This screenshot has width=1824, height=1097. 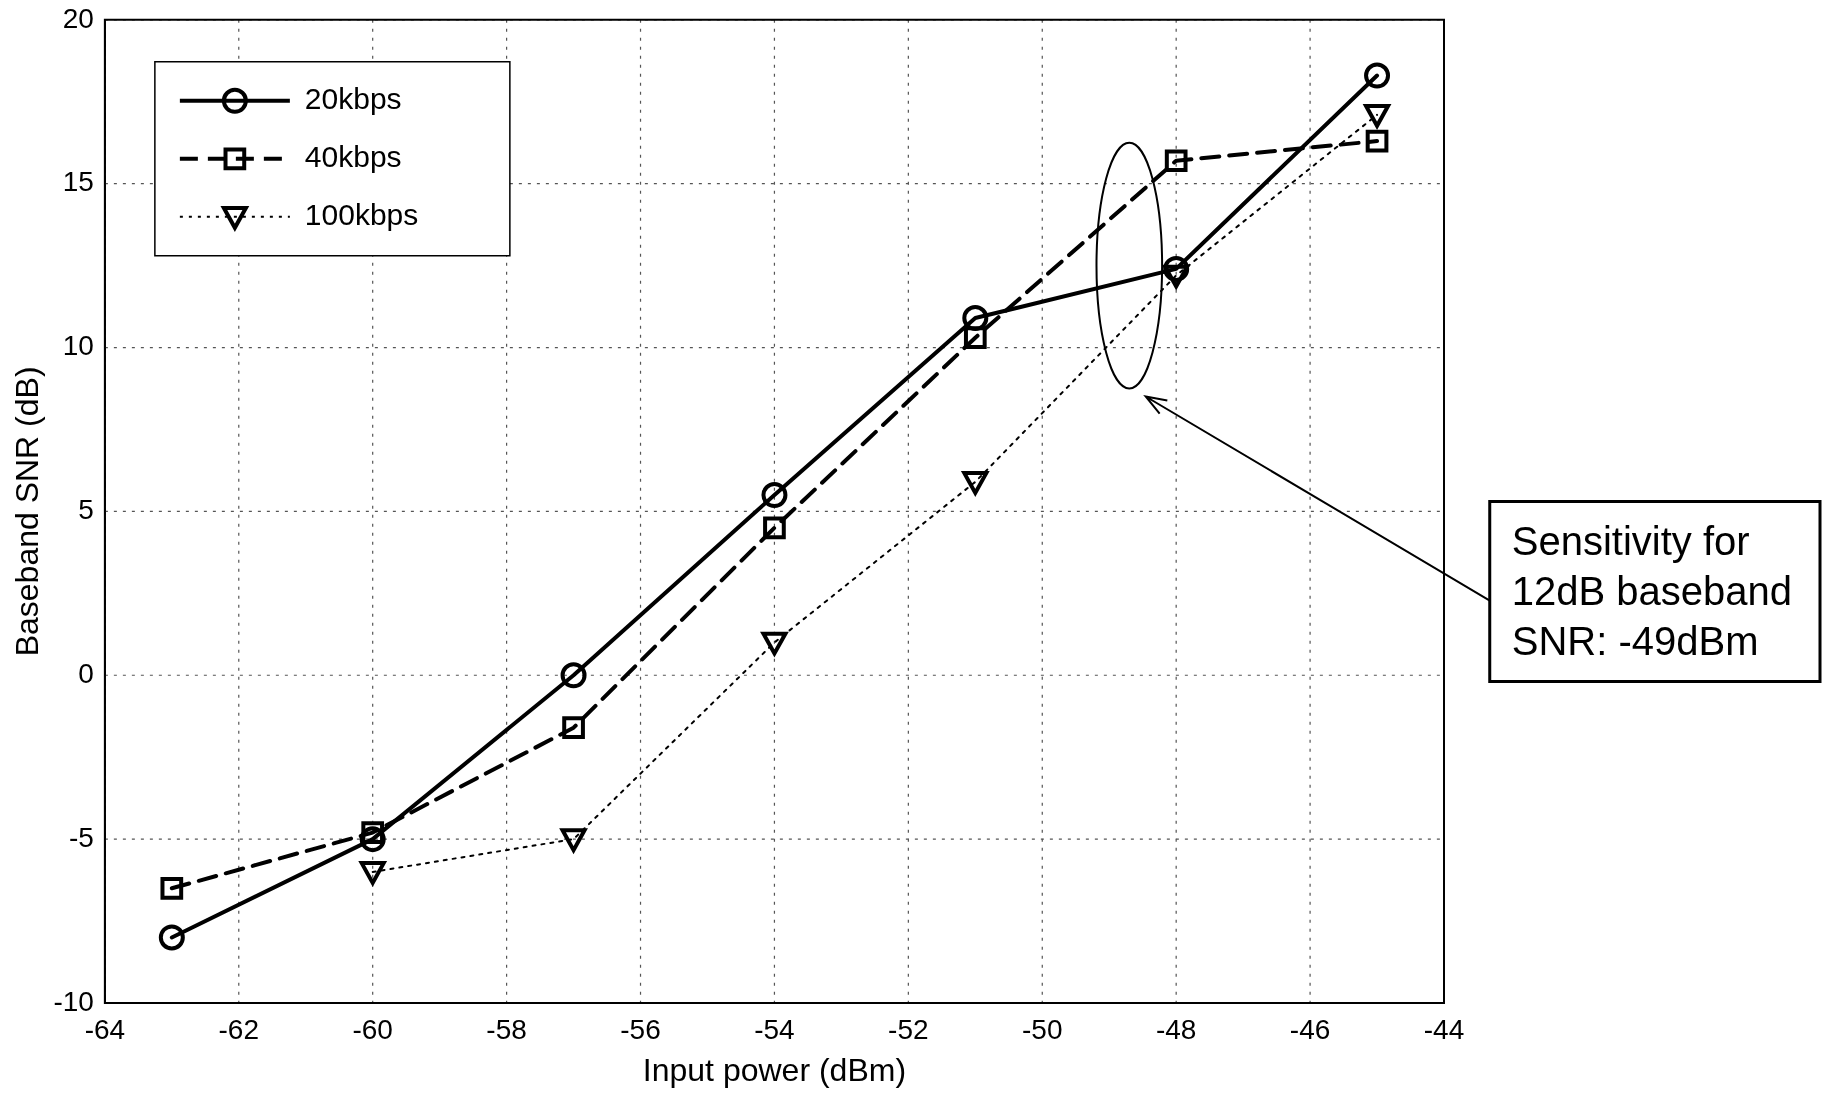 What do you see at coordinates (78, 346) in the screenshot?
I see `y-tick-label: 10` at bounding box center [78, 346].